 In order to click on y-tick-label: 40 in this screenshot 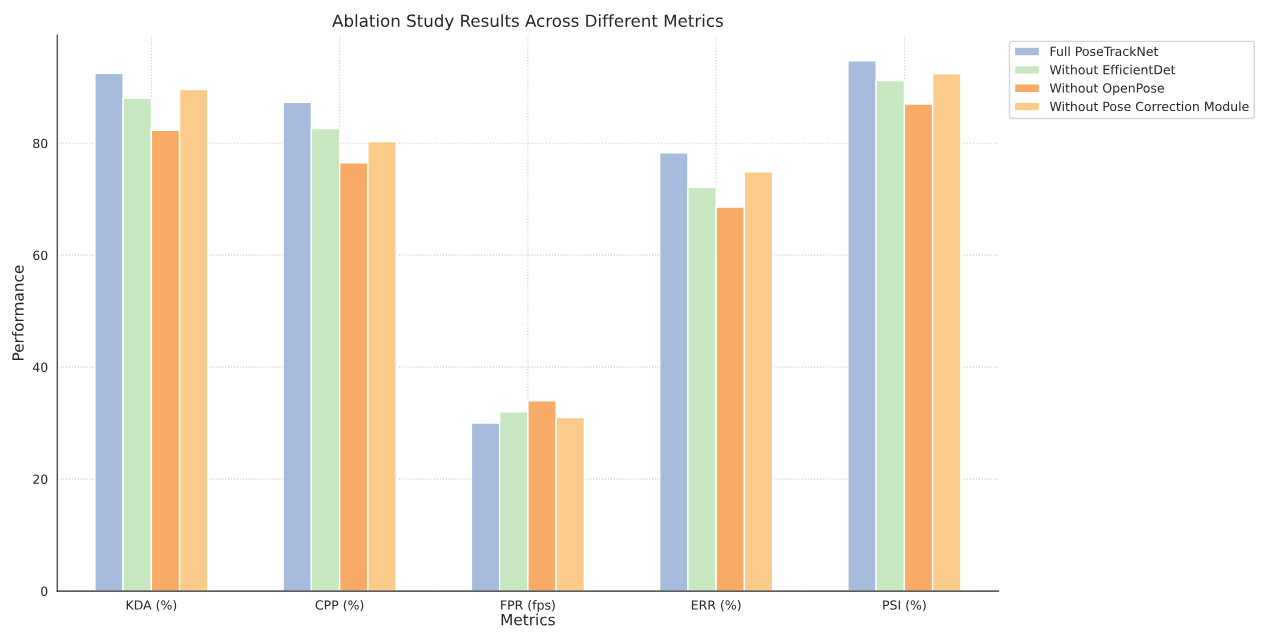, I will do `click(40, 367)`.